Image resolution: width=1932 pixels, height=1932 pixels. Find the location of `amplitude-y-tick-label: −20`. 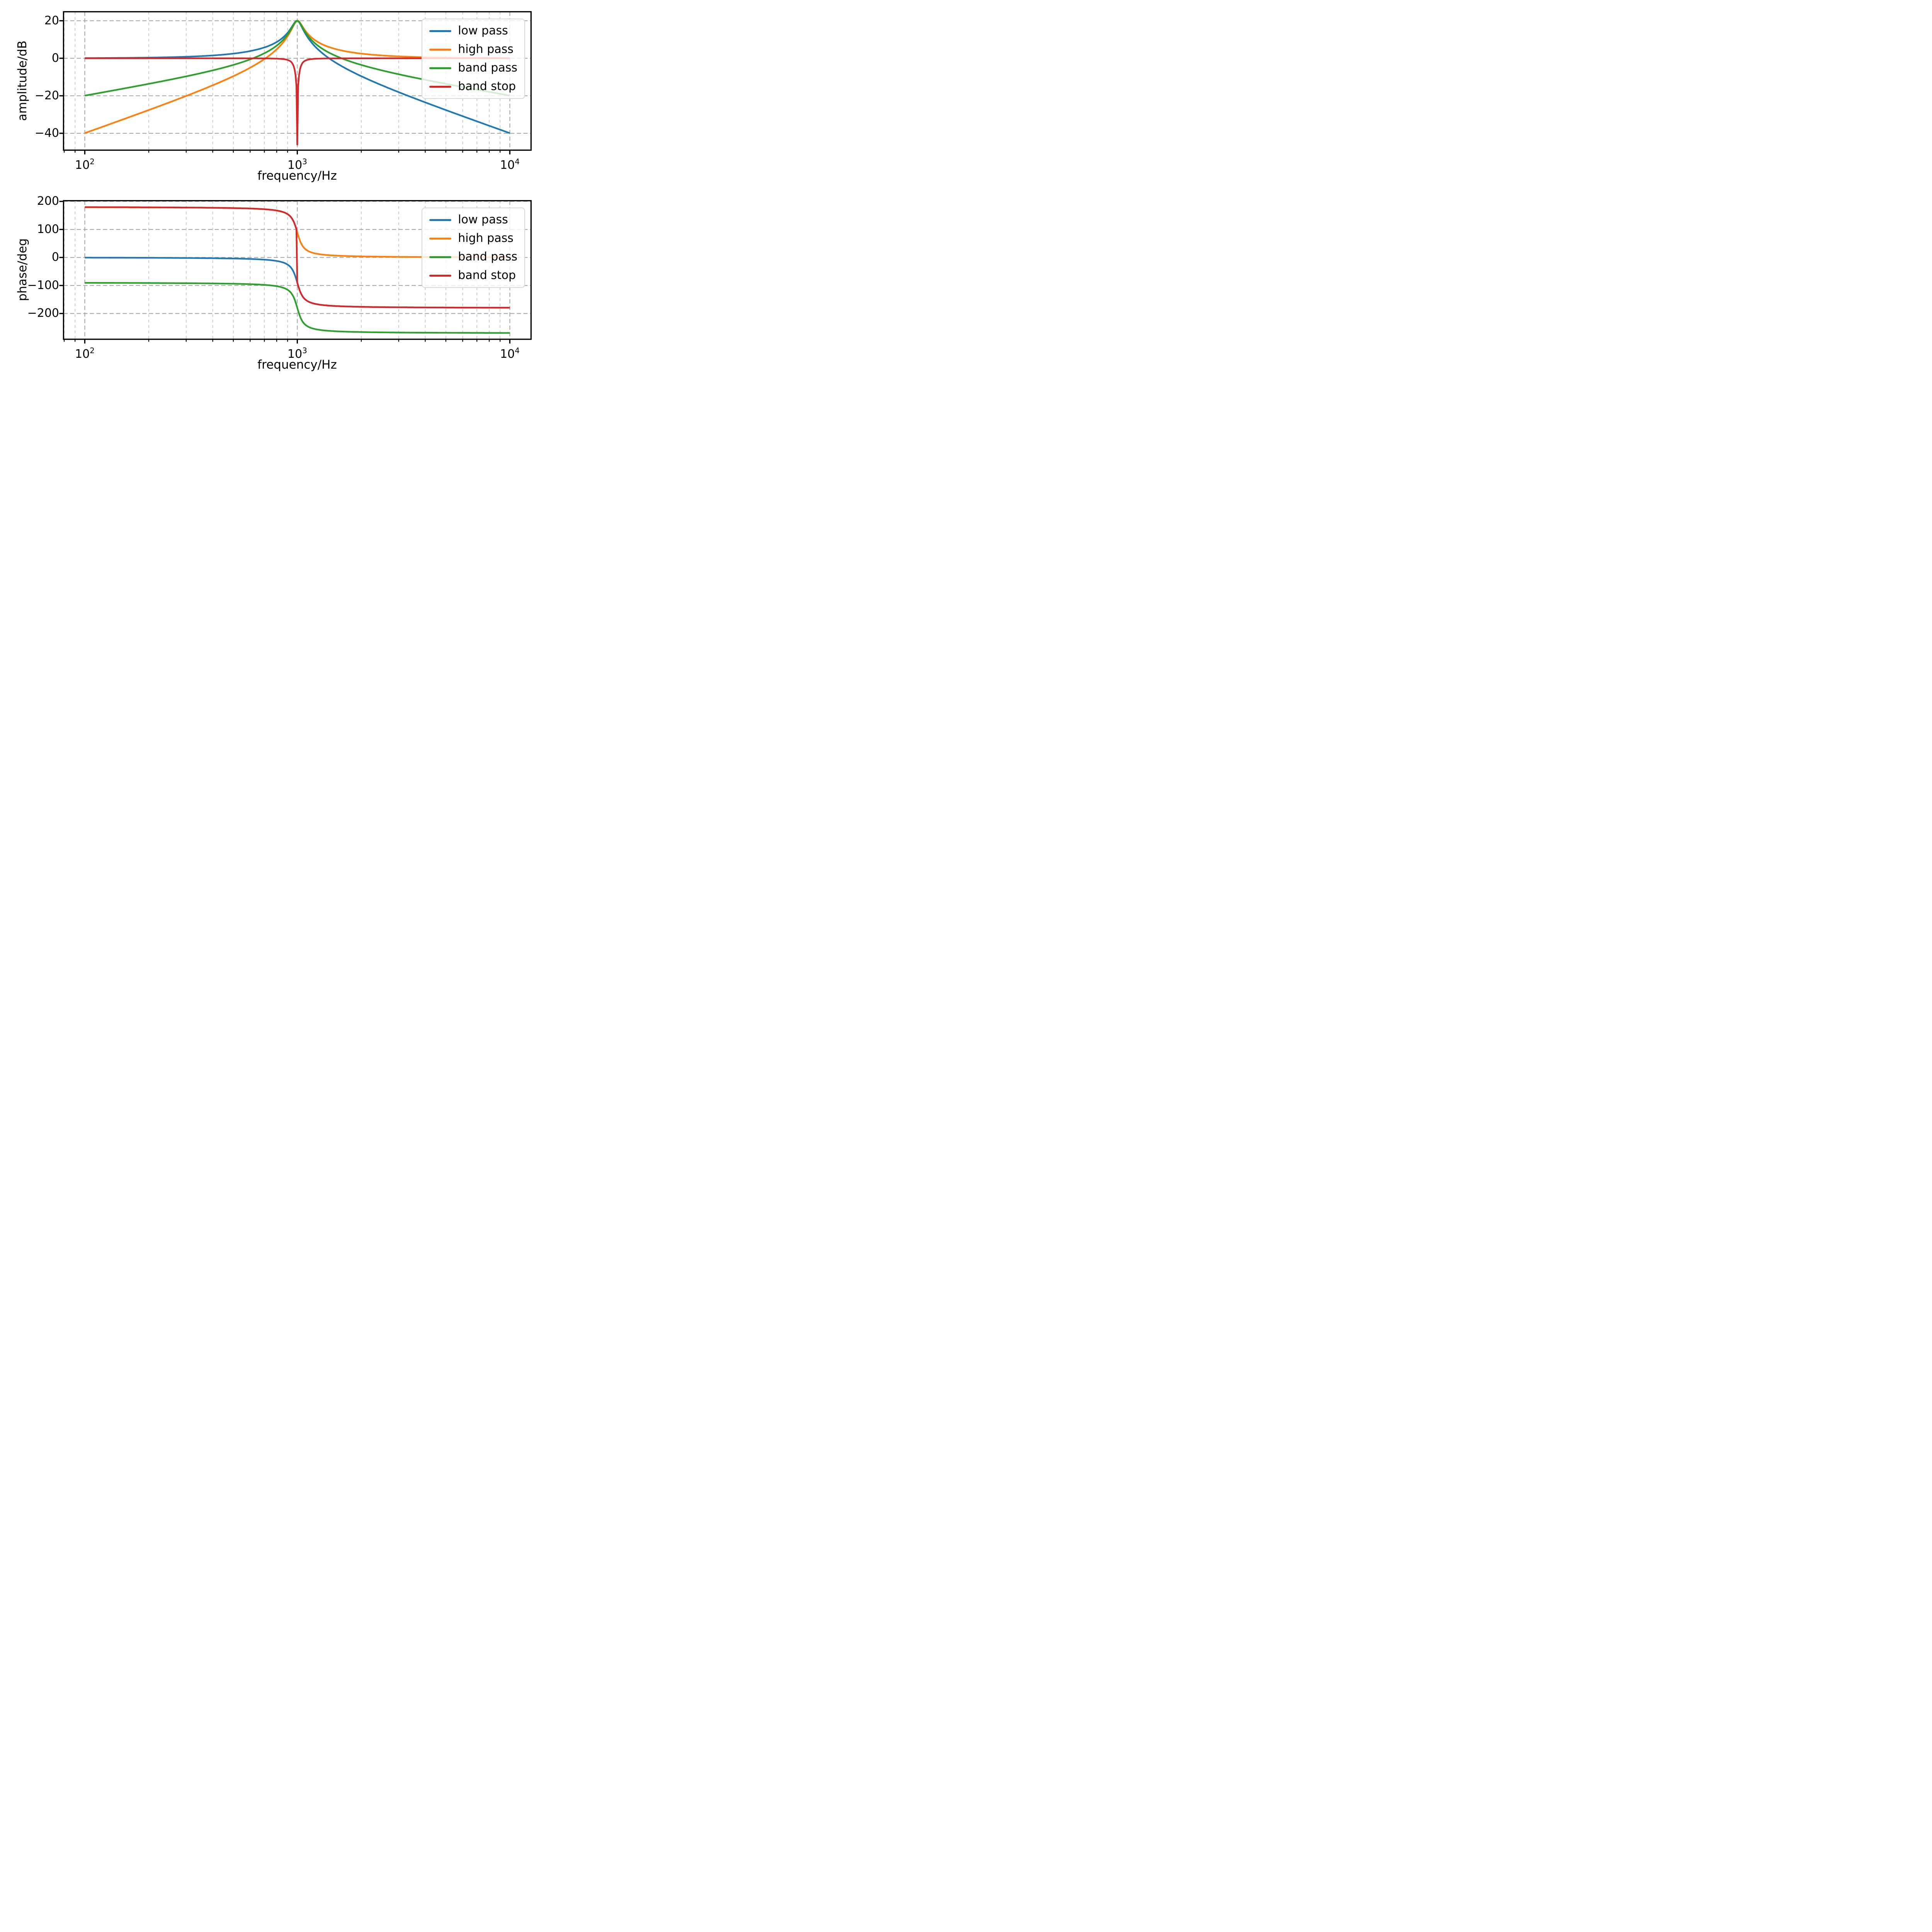

amplitude-y-tick-label: −20 is located at coordinates (47, 95).